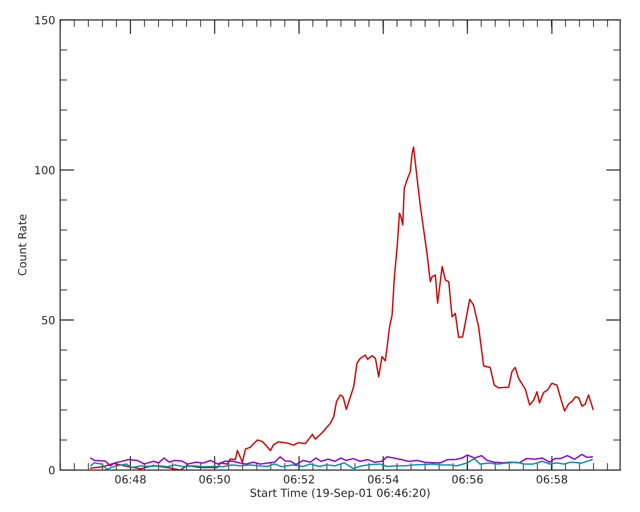  Describe the element at coordinates (299, 479) in the screenshot. I see `x-tick-label: 06:52` at that location.